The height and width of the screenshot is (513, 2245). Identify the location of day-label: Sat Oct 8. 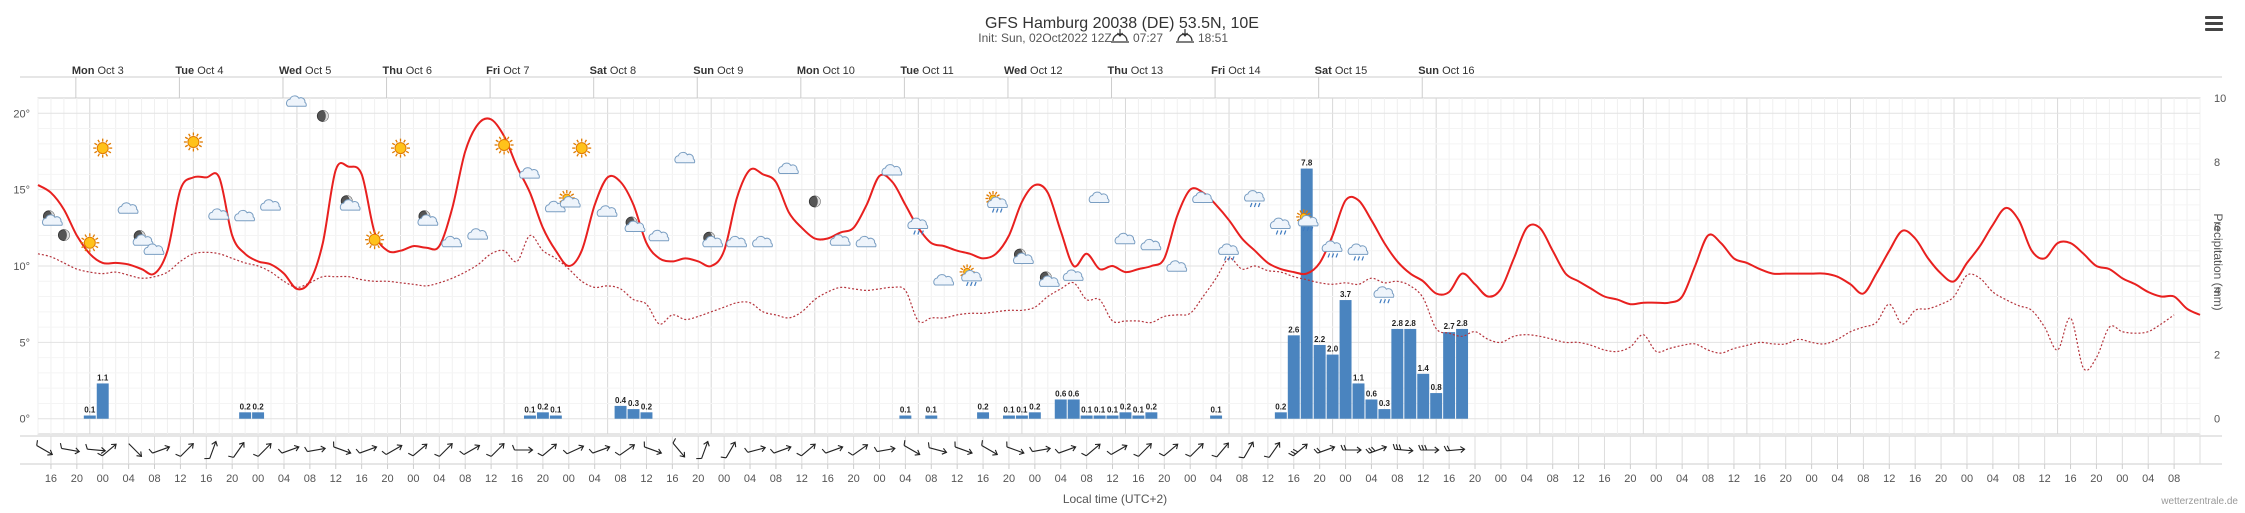
(613, 71).